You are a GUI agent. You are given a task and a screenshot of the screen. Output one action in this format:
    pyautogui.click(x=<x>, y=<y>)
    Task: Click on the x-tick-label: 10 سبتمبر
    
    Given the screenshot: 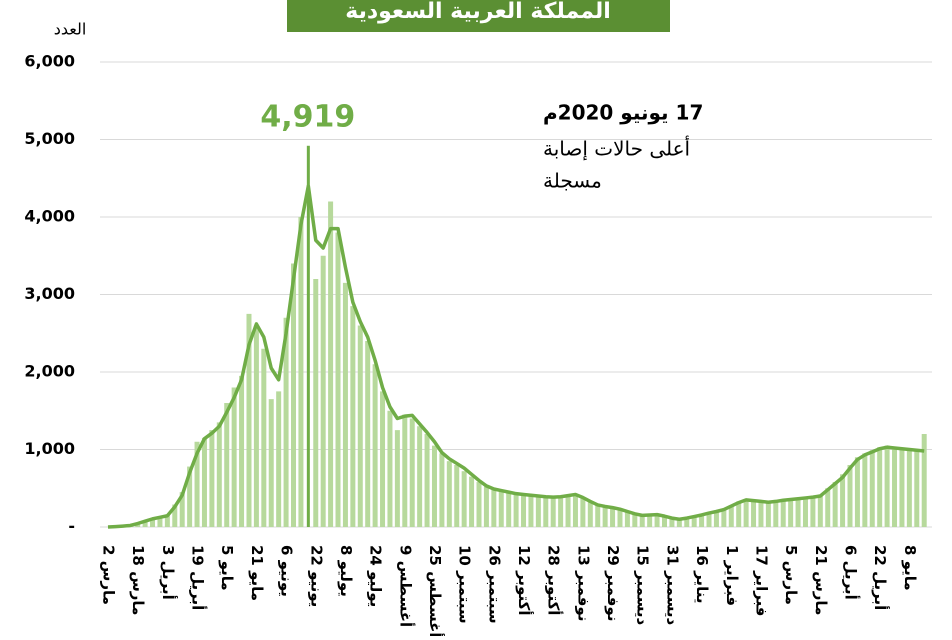 What is the action you would take?
    pyautogui.click(x=465, y=584)
    